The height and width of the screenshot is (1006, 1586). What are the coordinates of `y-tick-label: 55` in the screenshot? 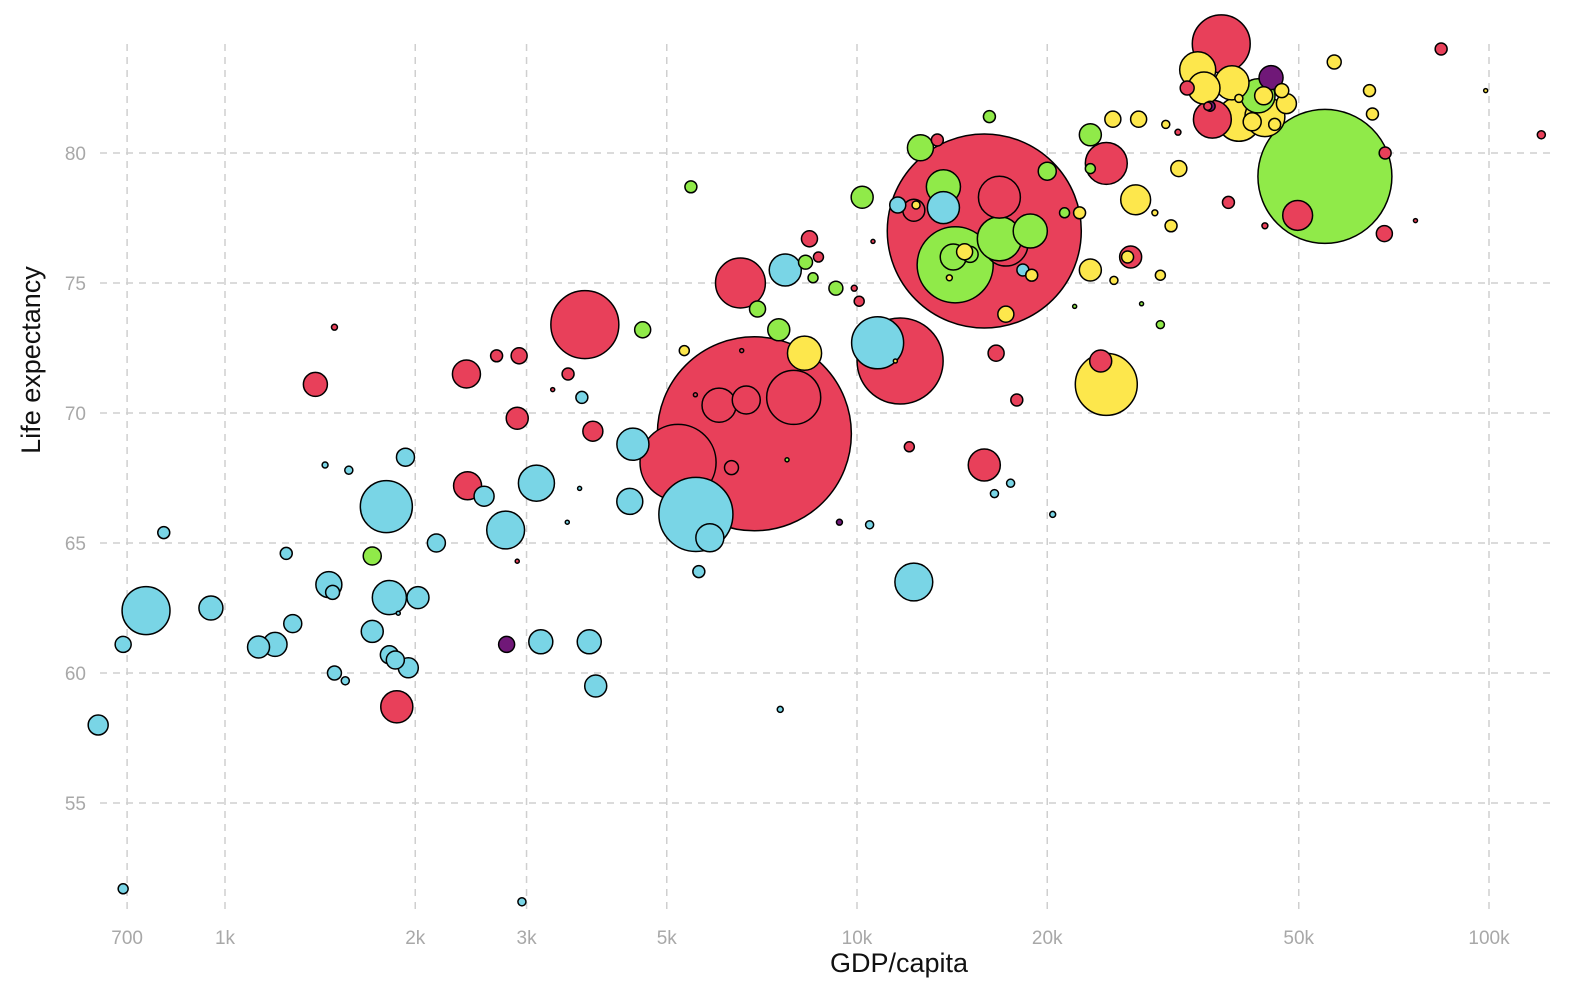 It's located at (75, 804).